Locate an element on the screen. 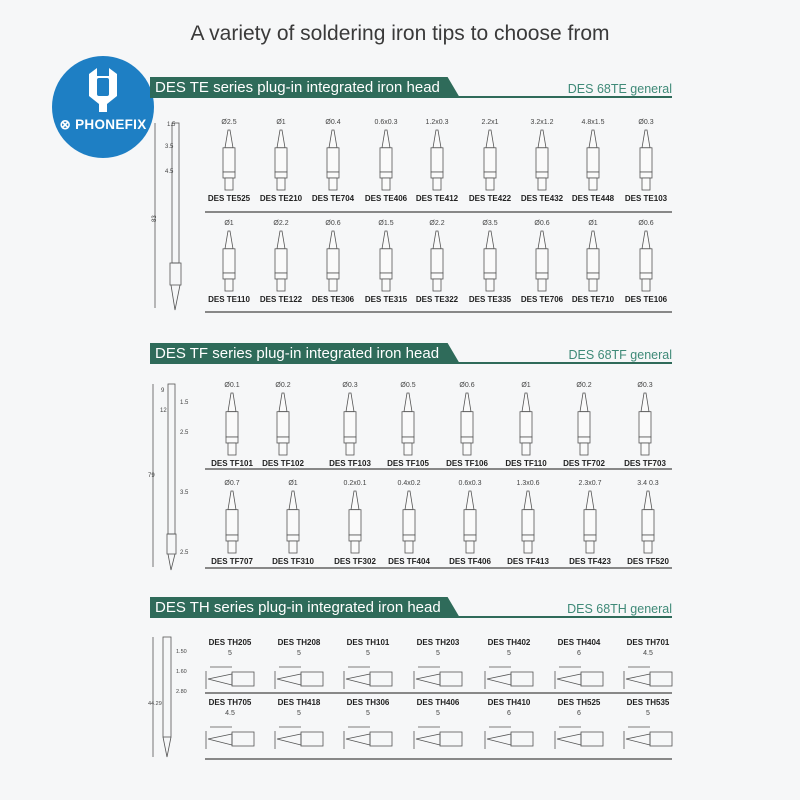  tip-item: Ø0.4 DES TE704 is located at coordinates (333, 161).